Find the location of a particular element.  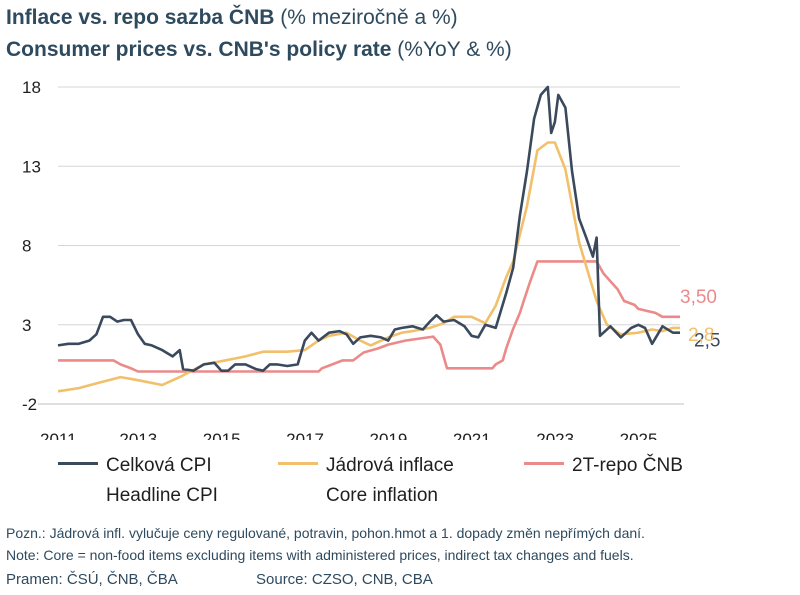

end-label-0: 2,5 is located at coordinates (707, 341).